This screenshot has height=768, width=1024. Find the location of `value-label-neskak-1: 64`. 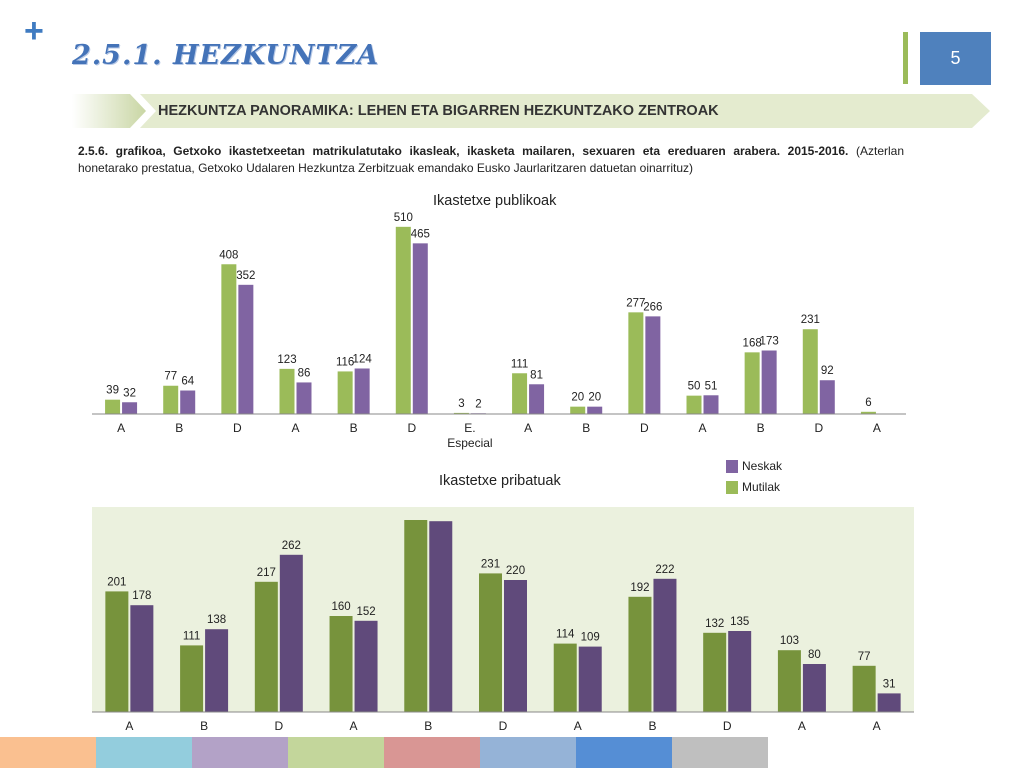

value-label-neskak-1: 64 is located at coordinates (187, 382).